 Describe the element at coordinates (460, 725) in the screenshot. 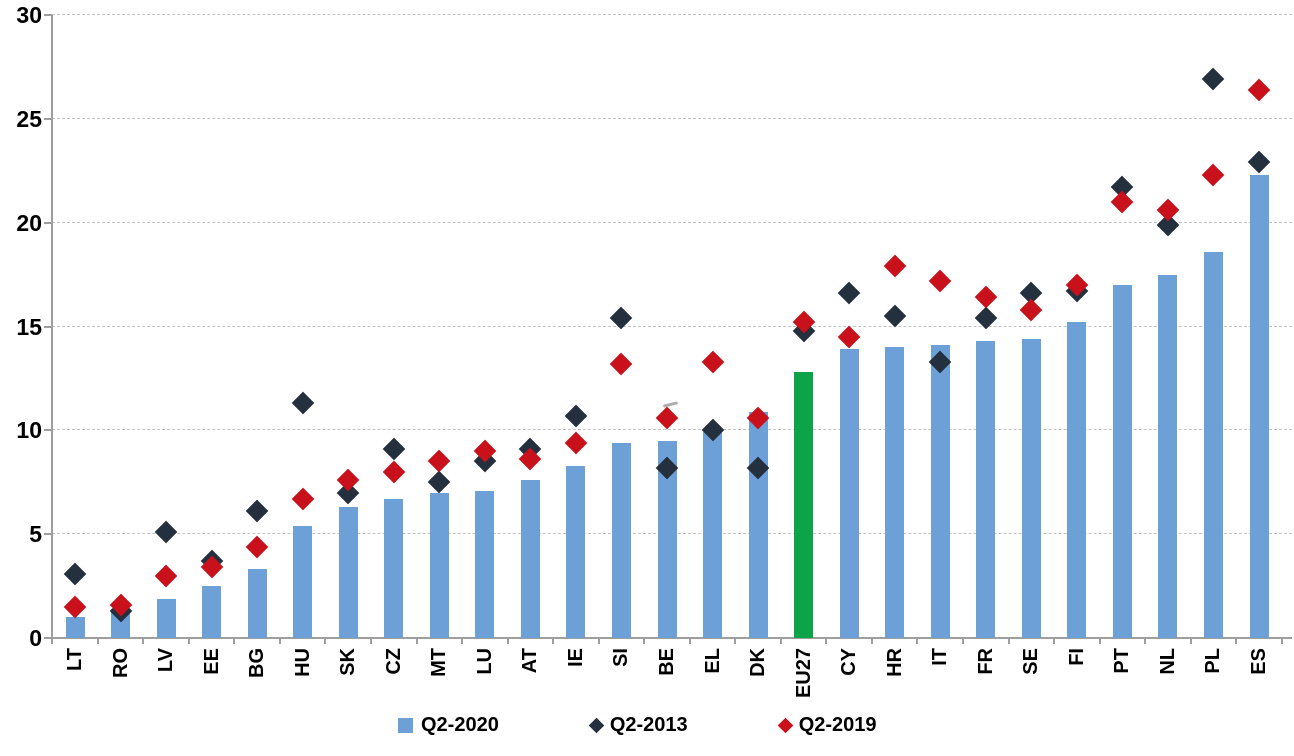

I see `legend-label-q2-2020: Q2-2020` at that location.